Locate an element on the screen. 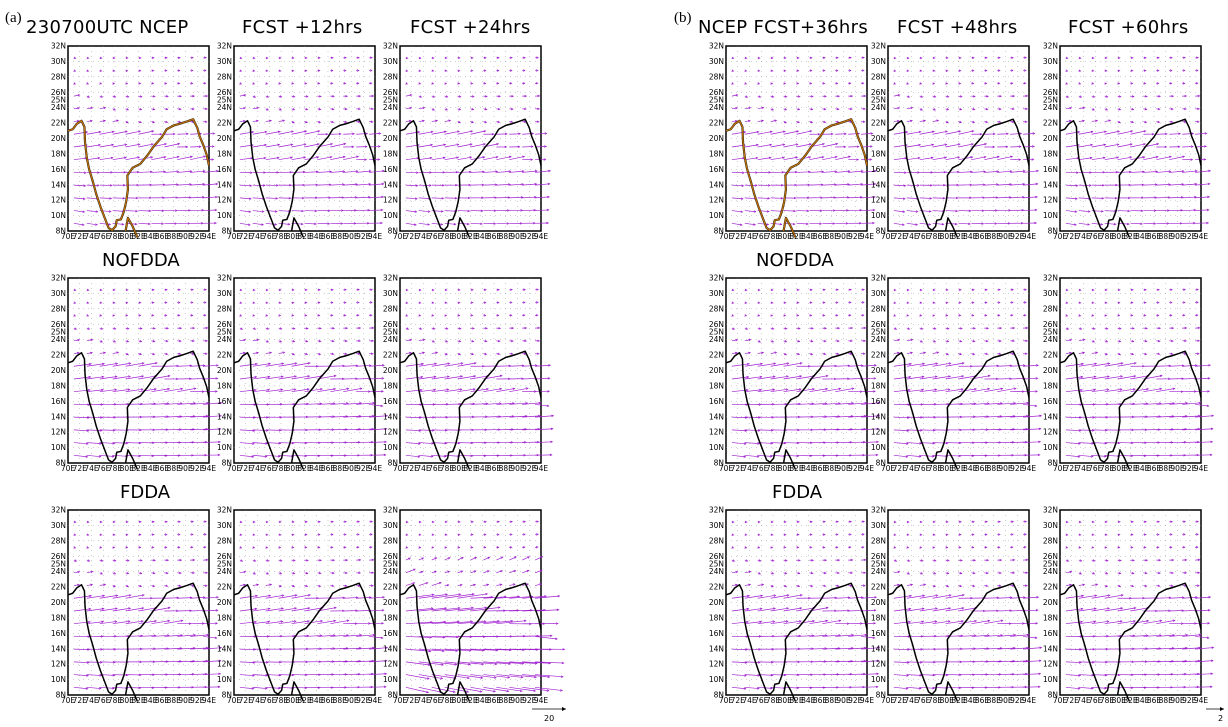  latitude-tick-label: 18N is located at coordinates (224, 385).